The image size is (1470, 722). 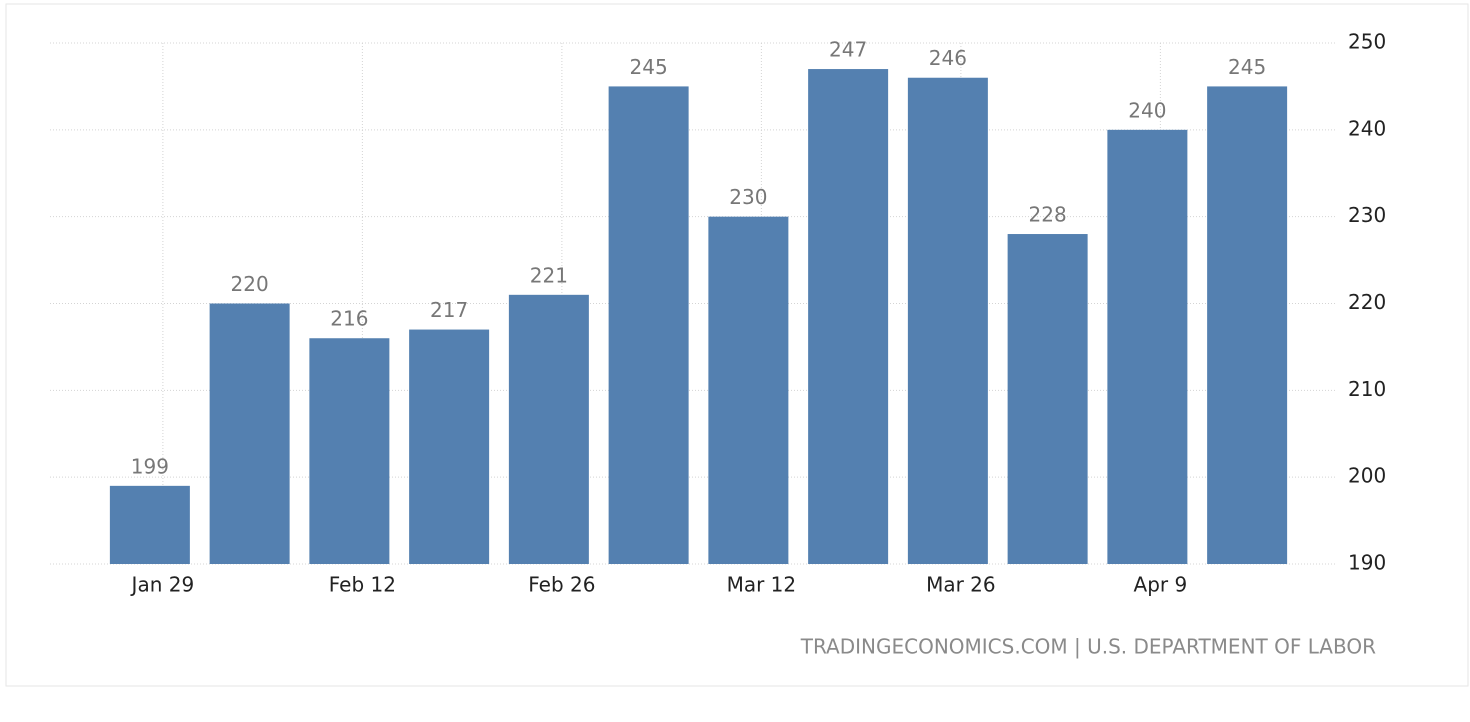 I want to click on x-tick-label: Feb 12, so click(x=362, y=585).